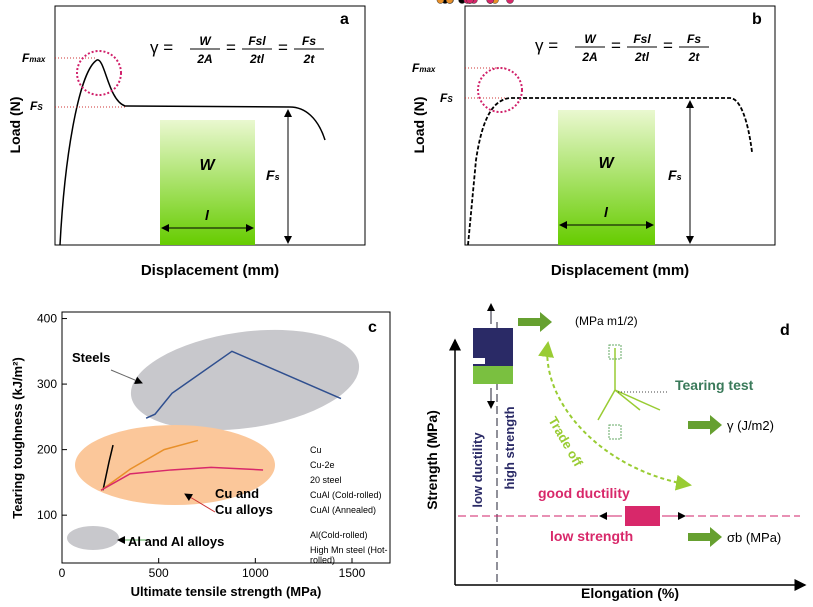 This screenshot has width=813, height=607. Describe the element at coordinates (349, 555) in the screenshot. I see `legend-entry: High Mn steel (Hot-rolled)` at that location.